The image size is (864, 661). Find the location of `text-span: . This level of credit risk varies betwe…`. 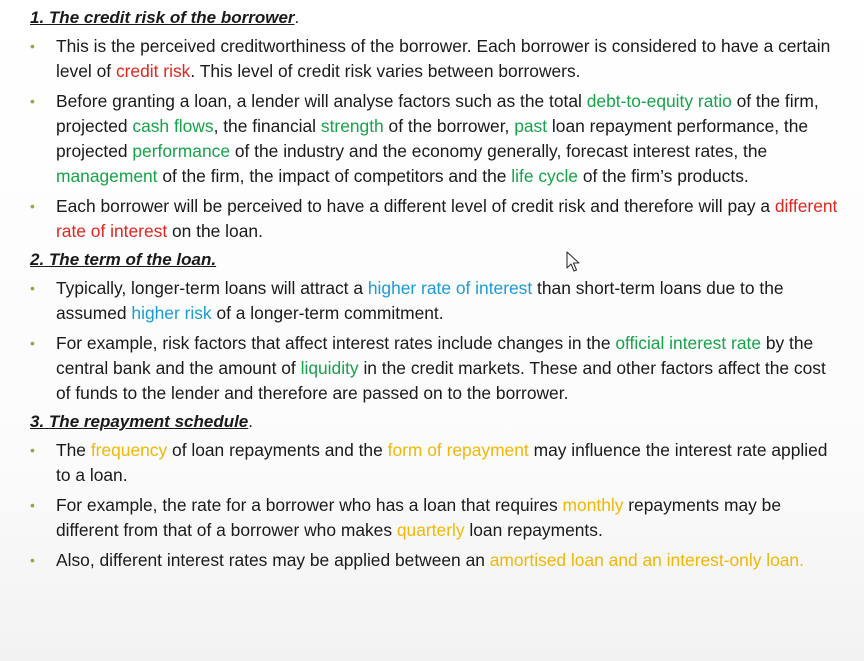

text-span: . This level of credit risk varies betwe… is located at coordinates (385, 71).